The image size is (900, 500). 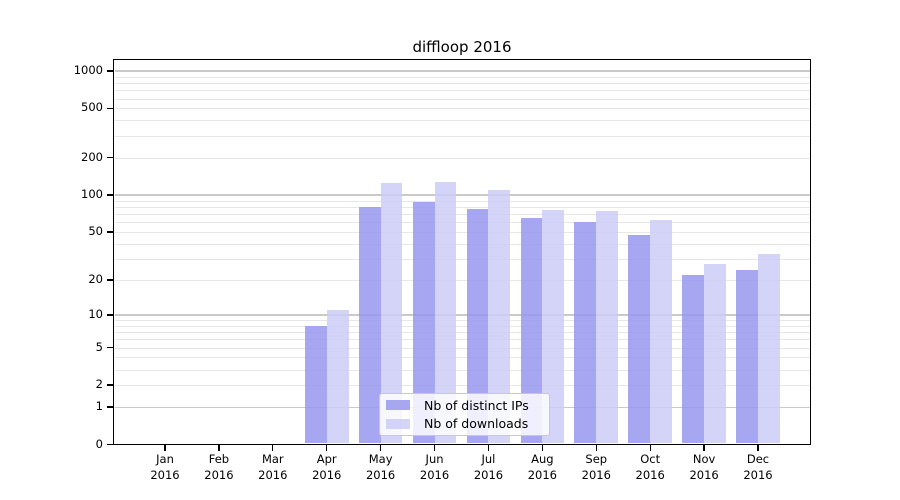 I want to click on x-tick-sep, so click(x=596, y=448).